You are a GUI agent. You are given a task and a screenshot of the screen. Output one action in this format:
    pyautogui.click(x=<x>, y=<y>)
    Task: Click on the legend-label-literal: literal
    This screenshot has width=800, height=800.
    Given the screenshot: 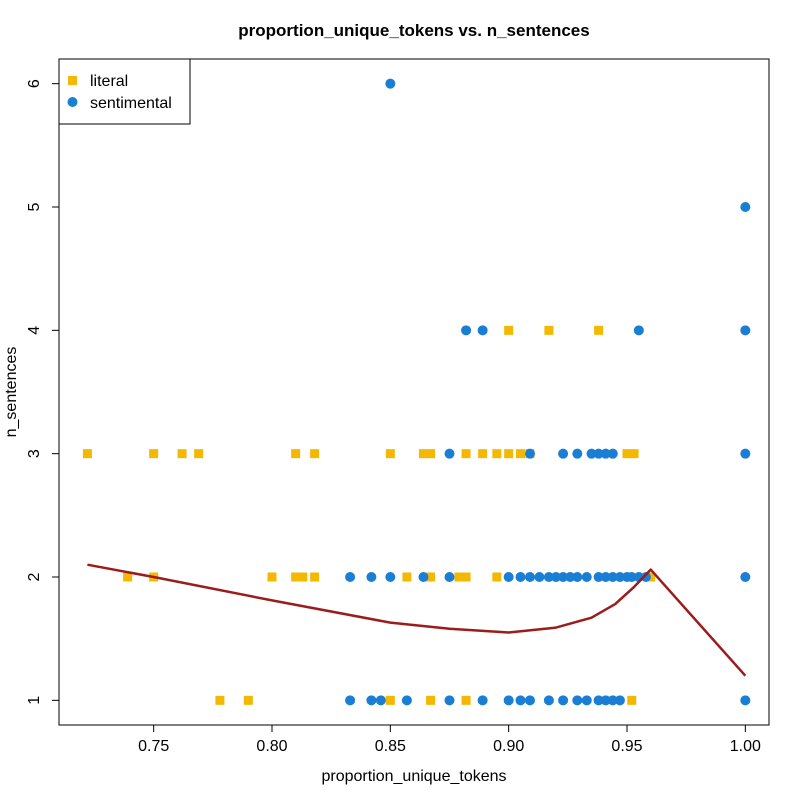 What is the action you would take?
    pyautogui.click(x=109, y=81)
    